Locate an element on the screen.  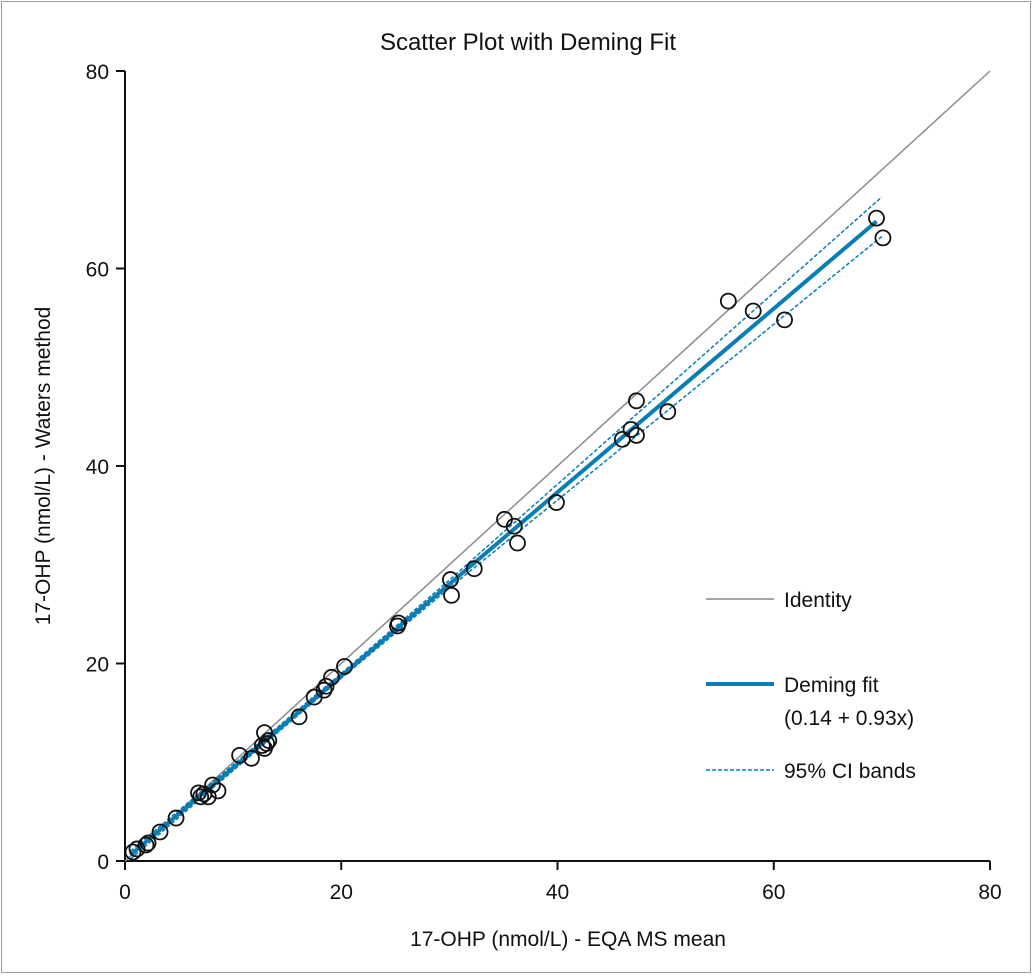
x-tick-label: 40 is located at coordinates (557, 892).